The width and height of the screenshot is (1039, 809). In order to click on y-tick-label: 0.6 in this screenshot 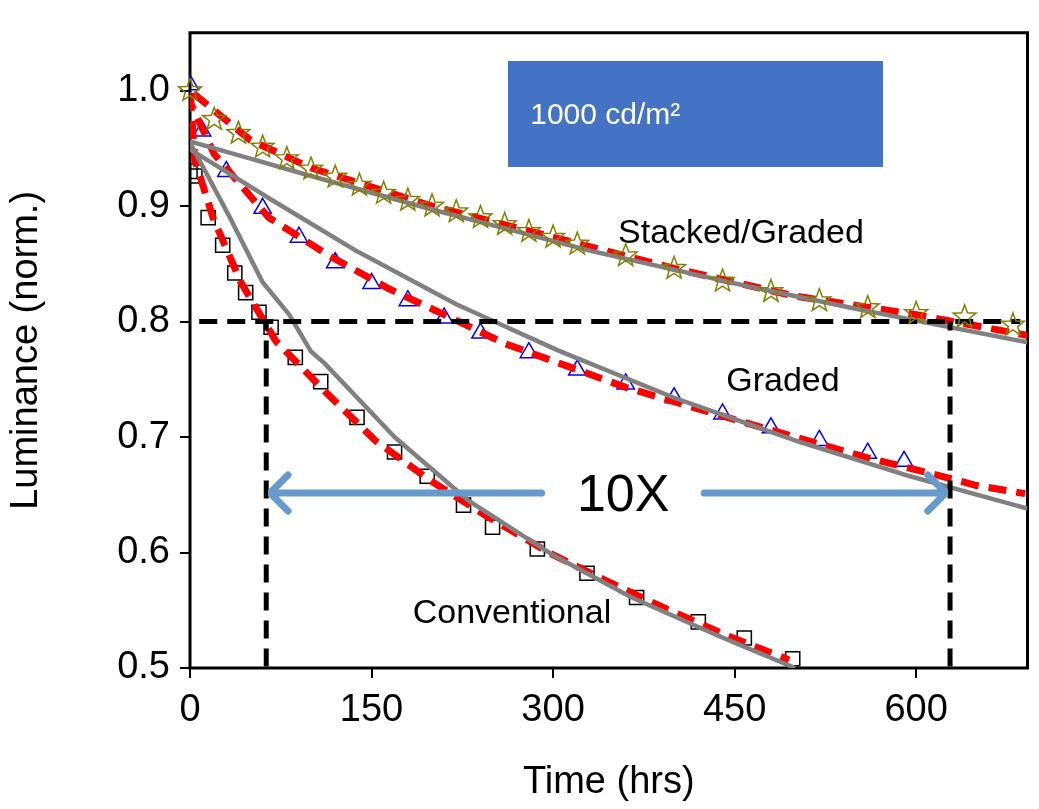, I will do `click(143, 549)`.